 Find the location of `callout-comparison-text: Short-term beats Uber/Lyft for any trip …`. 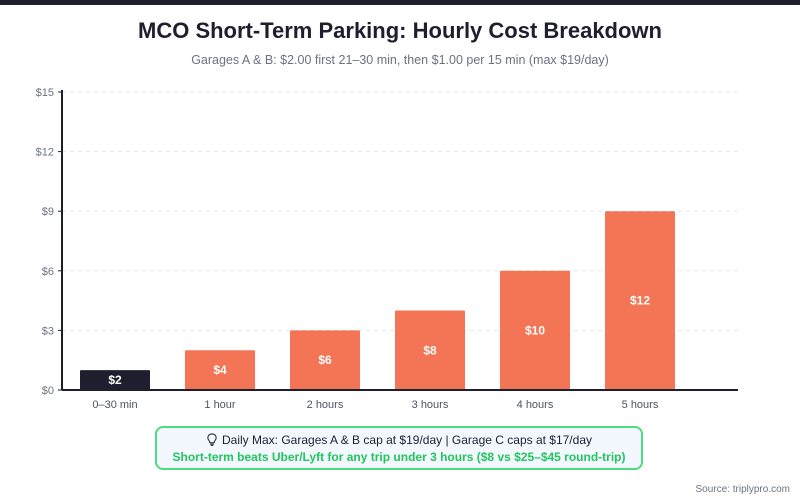

callout-comparison-text: Short-term beats Uber/Lyft for any trip … is located at coordinates (399, 457).